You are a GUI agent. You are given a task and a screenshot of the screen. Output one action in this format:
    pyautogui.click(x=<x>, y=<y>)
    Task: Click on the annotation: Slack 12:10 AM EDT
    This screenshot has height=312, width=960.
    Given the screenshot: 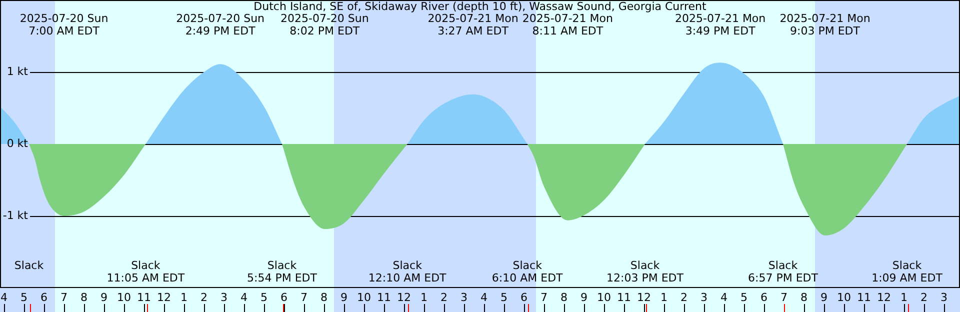 What is the action you would take?
    pyautogui.click(x=407, y=271)
    